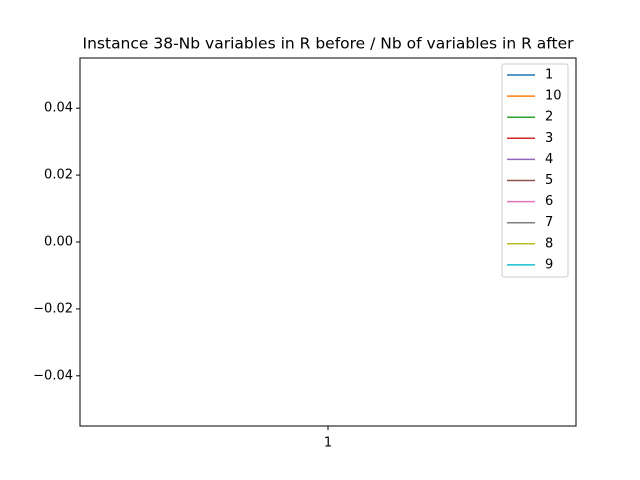  What do you see at coordinates (58, 242) in the screenshot?
I see `y-tick-label: 0.00` at bounding box center [58, 242].